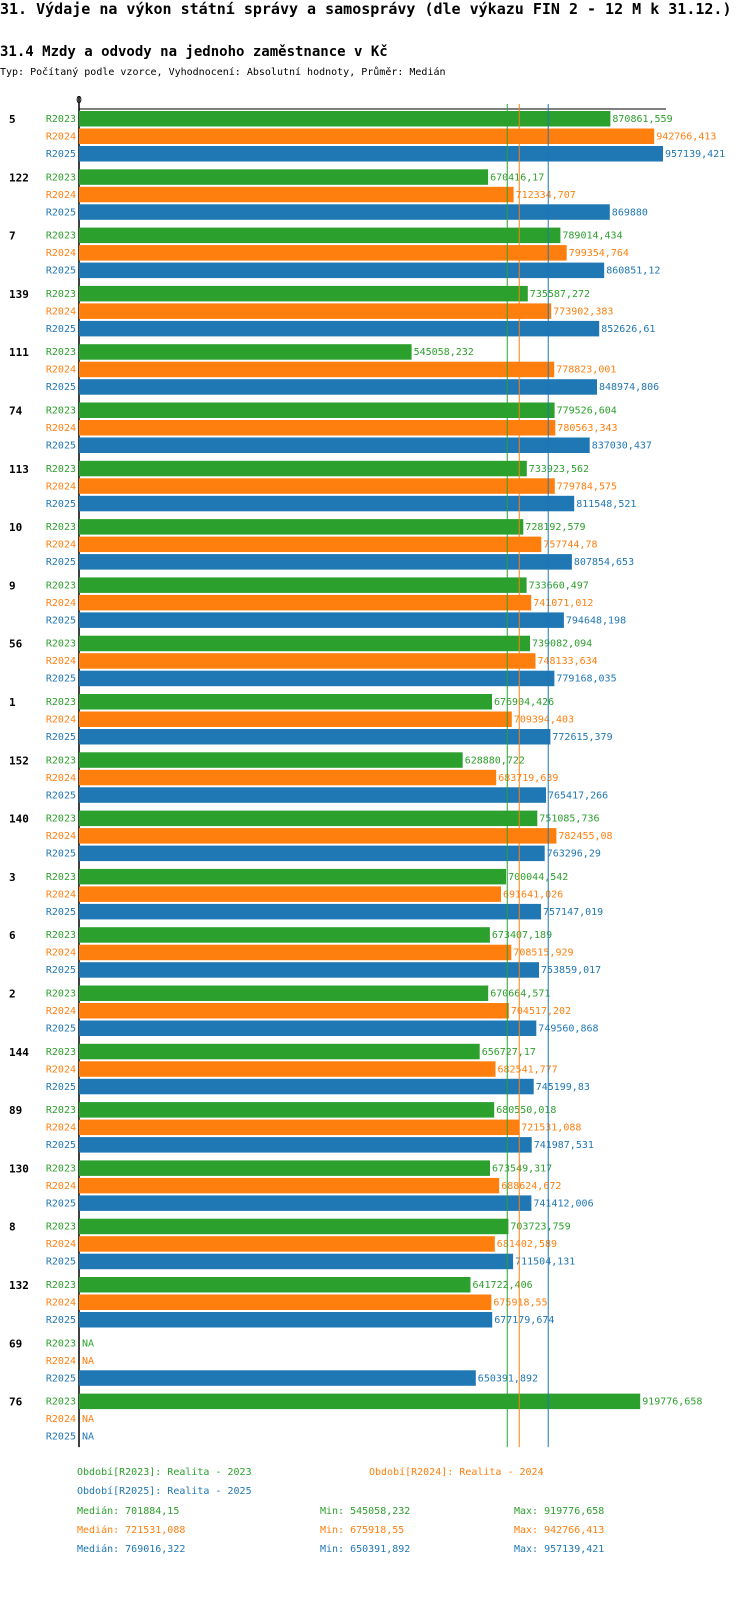 The height and width of the screenshot is (1614, 750). Describe the element at coordinates (541, 1011) in the screenshot. I see `data-label: 704517,202` at that location.